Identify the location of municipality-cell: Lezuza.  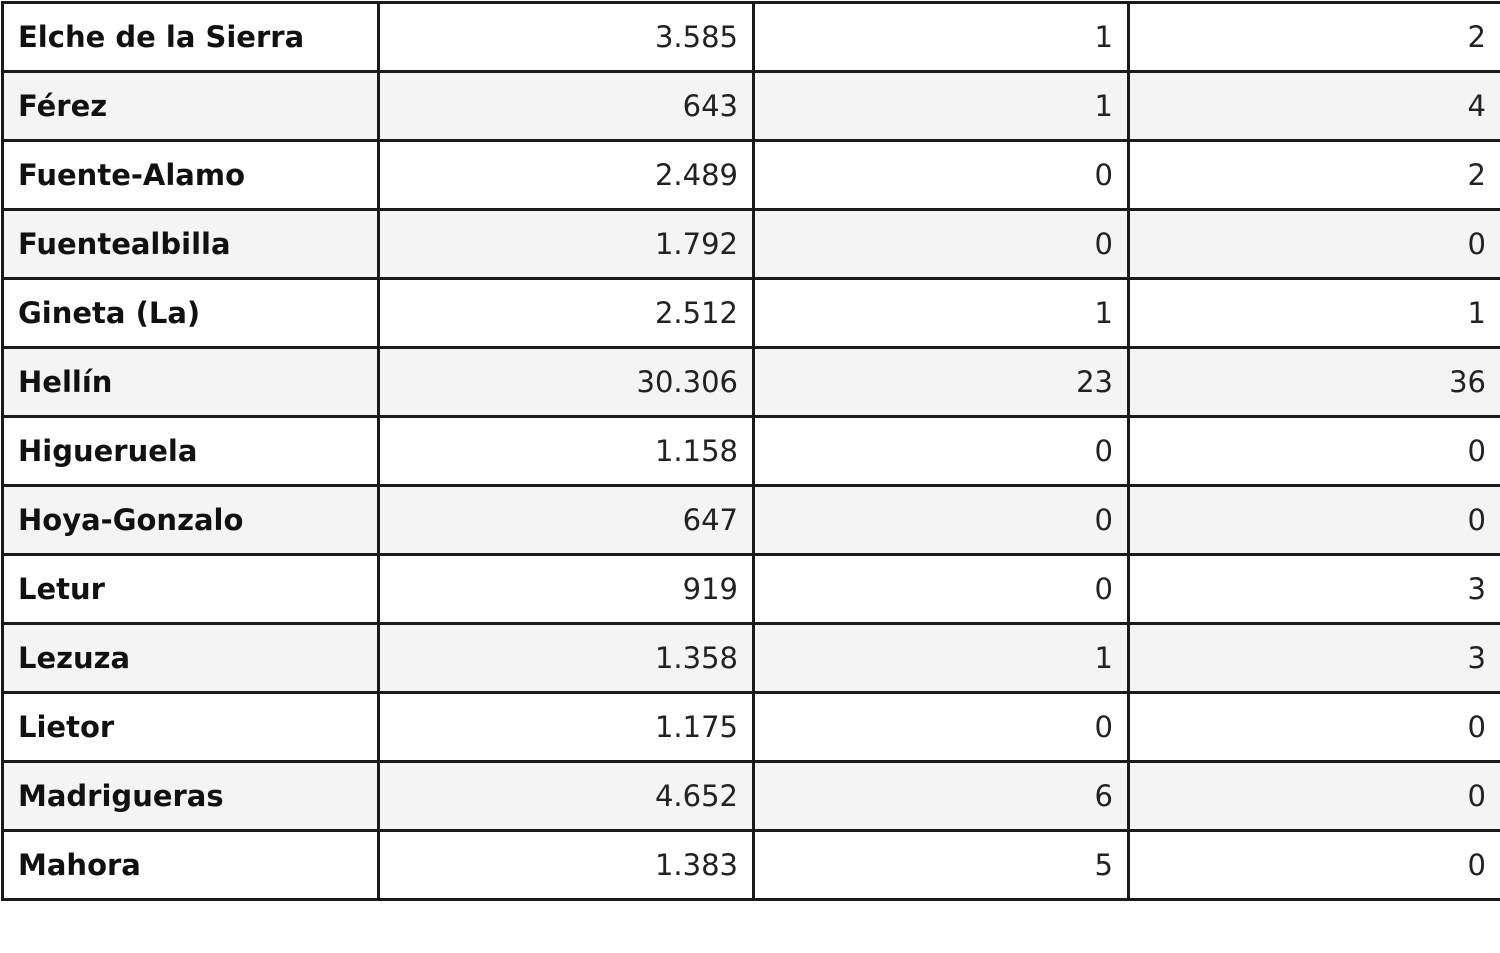
(190, 658).